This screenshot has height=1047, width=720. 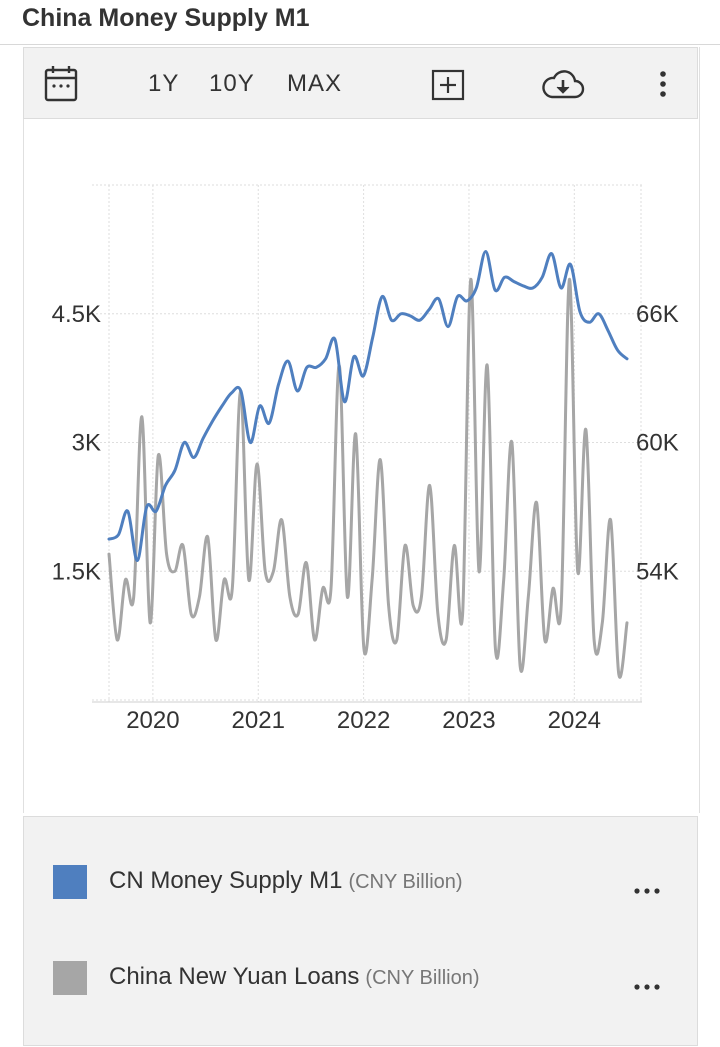 I want to click on x-tick-label: 2022, so click(x=363, y=720).